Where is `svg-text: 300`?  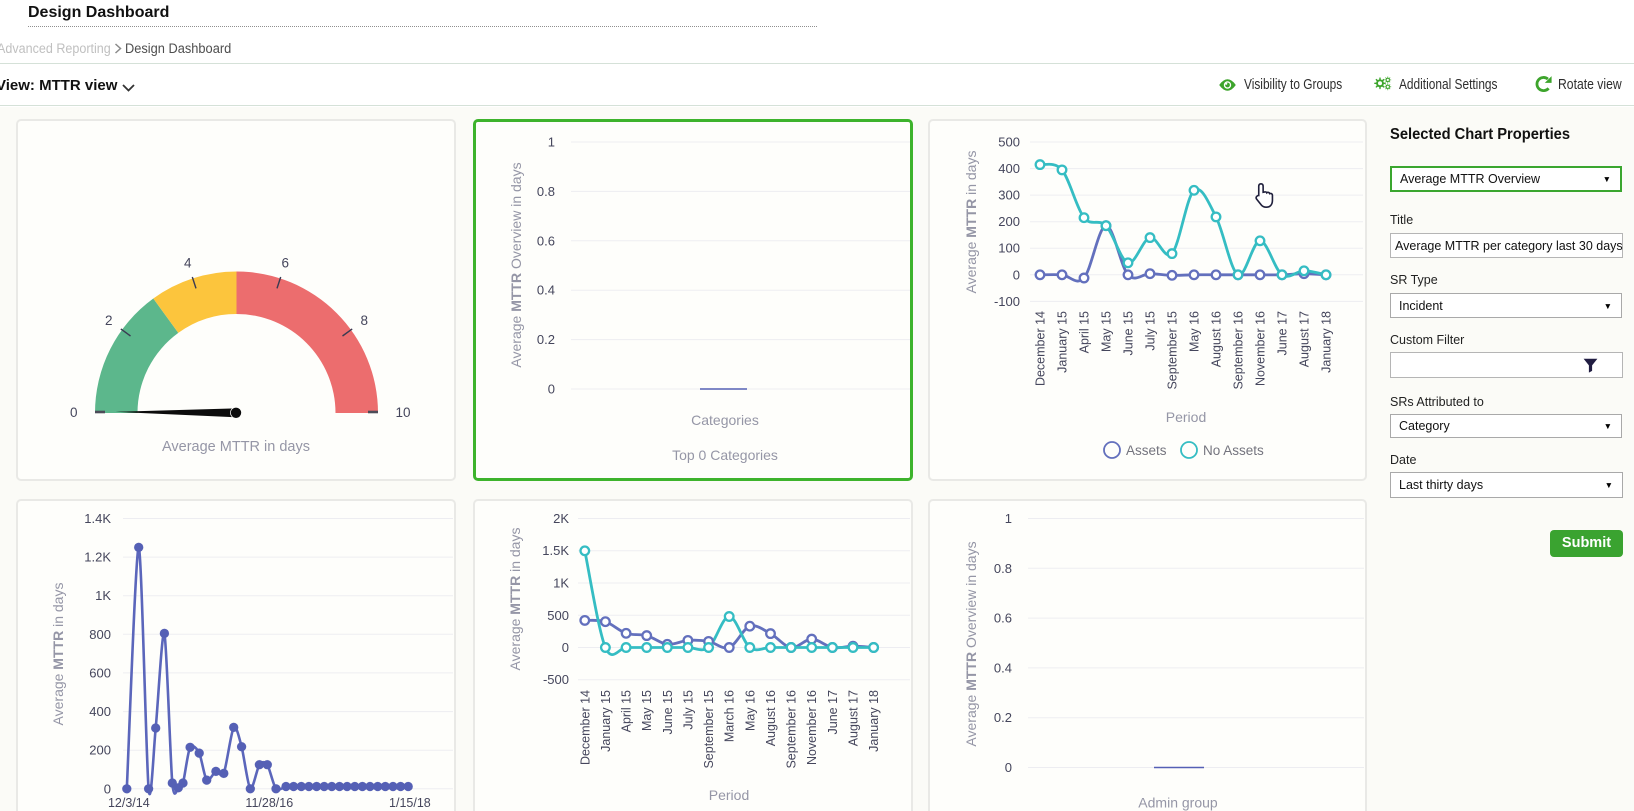 svg-text: 300 is located at coordinates (1009, 195).